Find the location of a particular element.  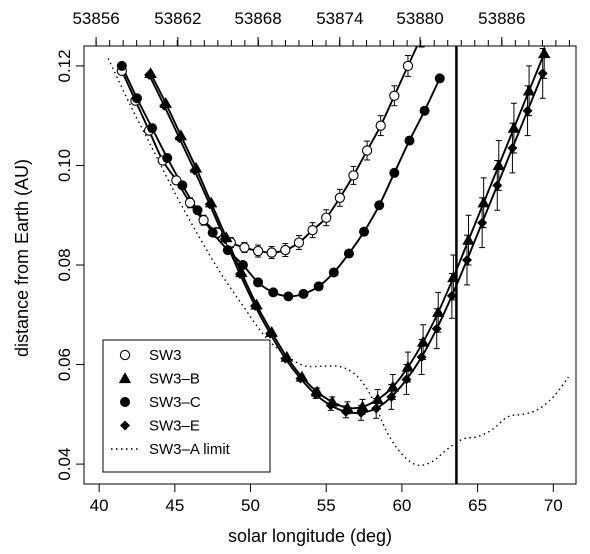

y-tick-label: 0.10 is located at coordinates (64, 165).